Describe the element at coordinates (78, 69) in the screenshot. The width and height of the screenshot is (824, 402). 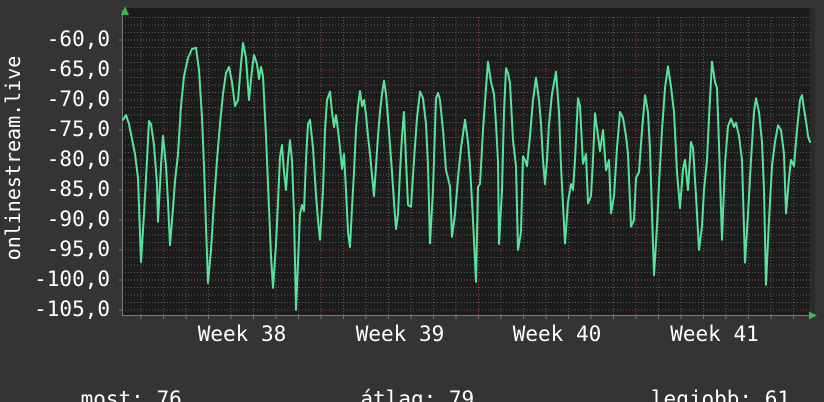
I see `y-tick-label: -65,0` at that location.